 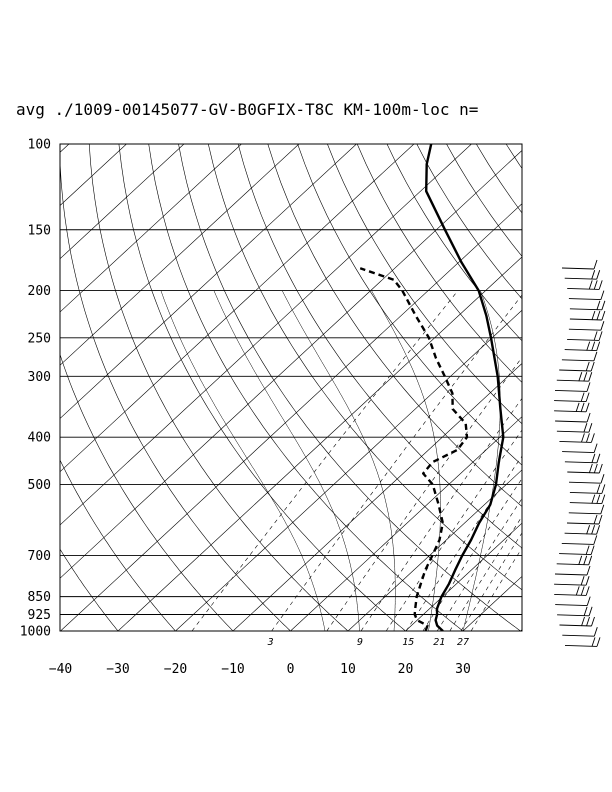 What do you see at coordinates (39, 230) in the screenshot?
I see `pressure-tick-label: 150` at bounding box center [39, 230].